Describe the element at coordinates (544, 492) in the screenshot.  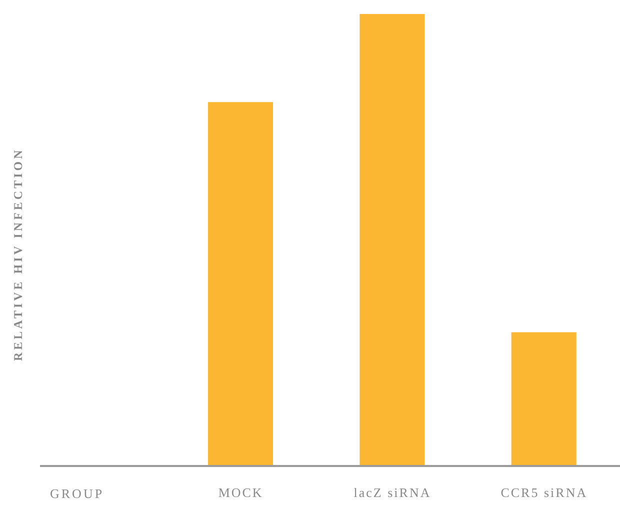
I see `x-tick-label: CCR5 siRNA` at that location.